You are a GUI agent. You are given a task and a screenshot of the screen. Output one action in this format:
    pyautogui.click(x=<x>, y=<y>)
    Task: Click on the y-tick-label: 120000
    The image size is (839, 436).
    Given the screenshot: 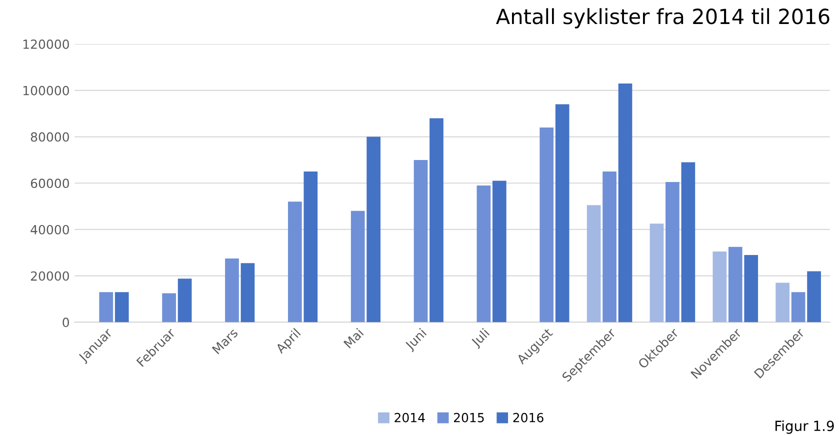 What is the action you would take?
    pyautogui.click(x=46, y=44)
    